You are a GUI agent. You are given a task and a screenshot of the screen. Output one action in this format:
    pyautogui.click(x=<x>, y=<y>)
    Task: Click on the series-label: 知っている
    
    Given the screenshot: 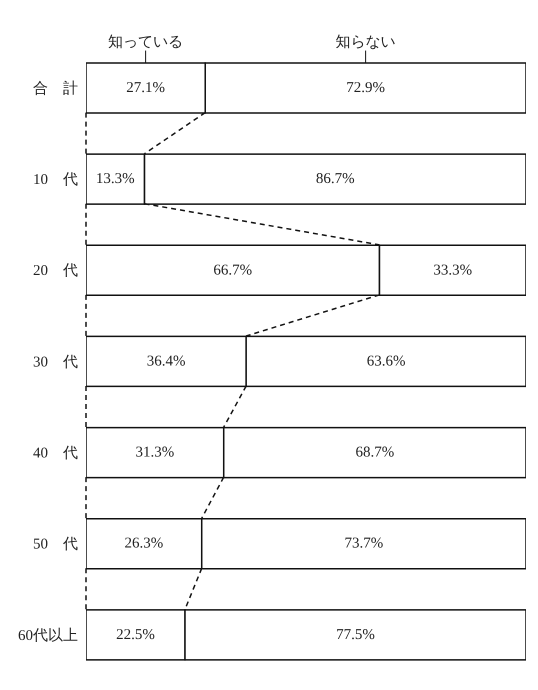 What is the action you would take?
    pyautogui.click(x=146, y=42)
    